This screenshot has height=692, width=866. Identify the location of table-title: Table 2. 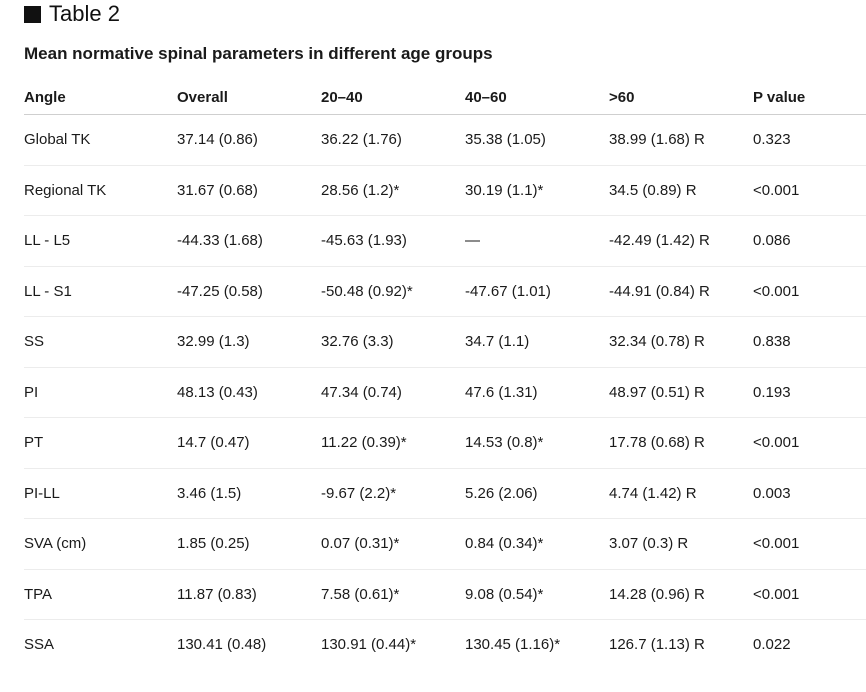
(72, 14).